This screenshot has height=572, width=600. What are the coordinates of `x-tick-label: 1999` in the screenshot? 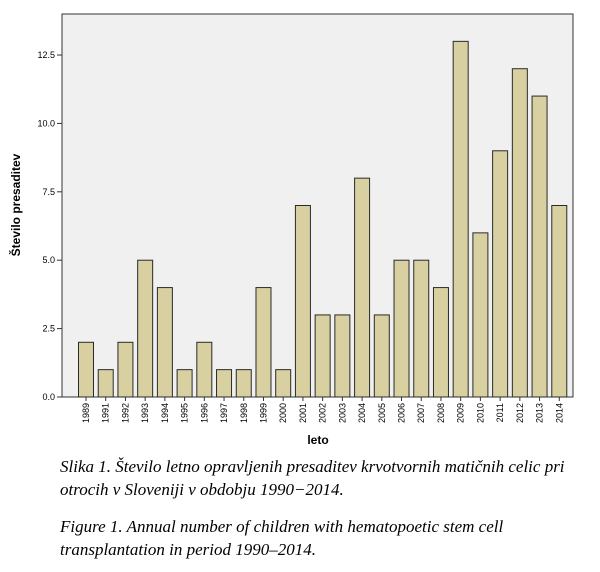 It's located at (263, 413).